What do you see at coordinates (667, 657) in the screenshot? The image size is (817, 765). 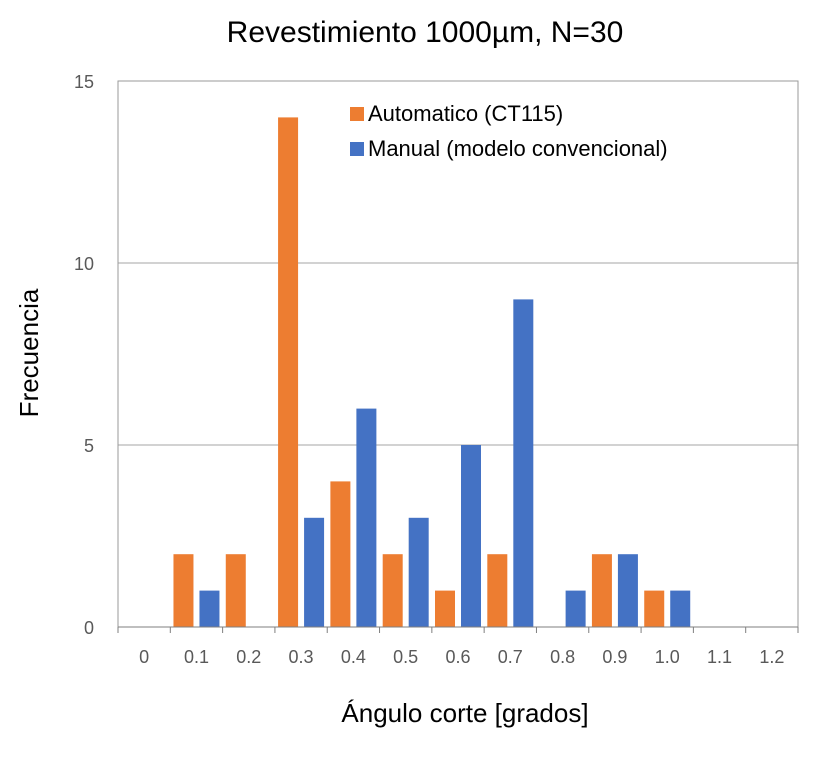 I see `x-tick-label: 1.0` at bounding box center [667, 657].